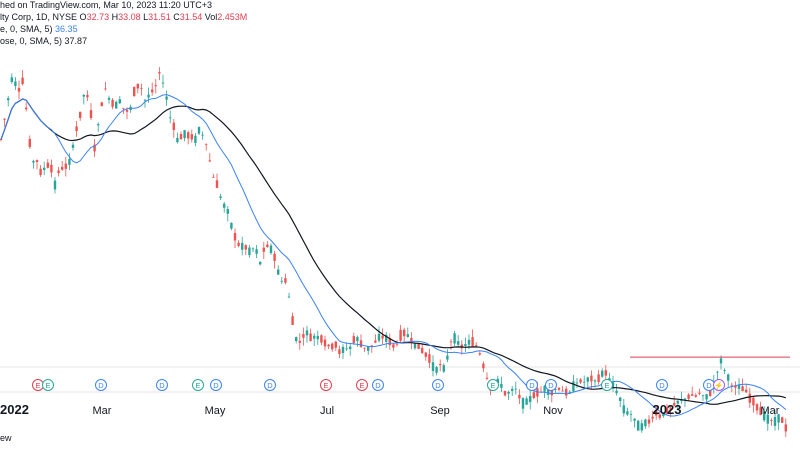 This screenshot has height=450, width=800. Describe the element at coordinates (129, 17) in the screenshot. I see `high-value: 33.08` at that location.